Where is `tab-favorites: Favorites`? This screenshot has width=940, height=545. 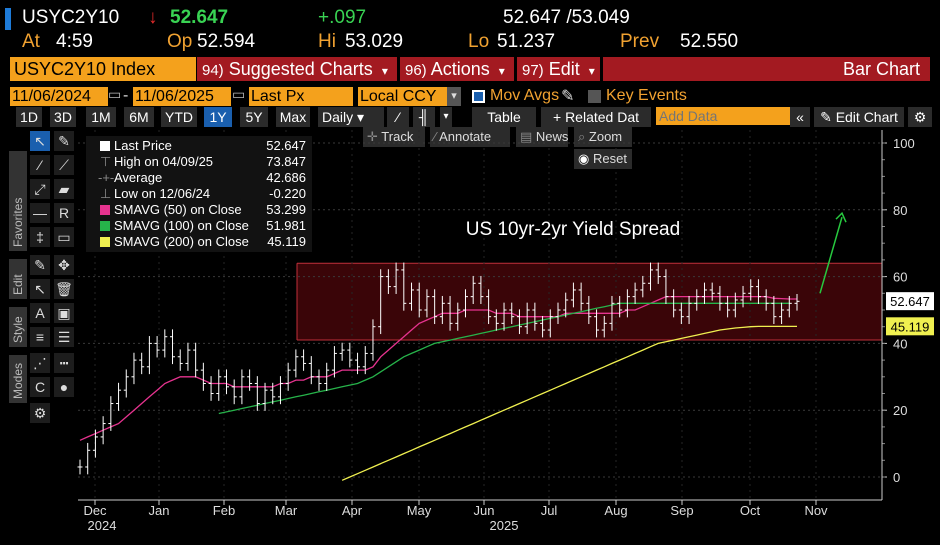
tab-favorites: Favorites is located at coordinates (18, 201).